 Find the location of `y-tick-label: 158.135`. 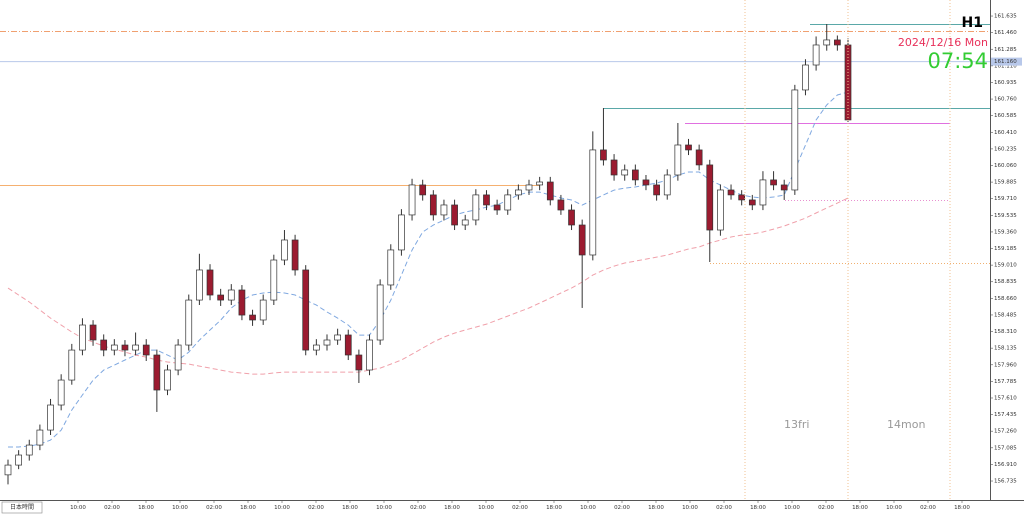

y-tick-label: 158.135 is located at coordinates (1005, 349).